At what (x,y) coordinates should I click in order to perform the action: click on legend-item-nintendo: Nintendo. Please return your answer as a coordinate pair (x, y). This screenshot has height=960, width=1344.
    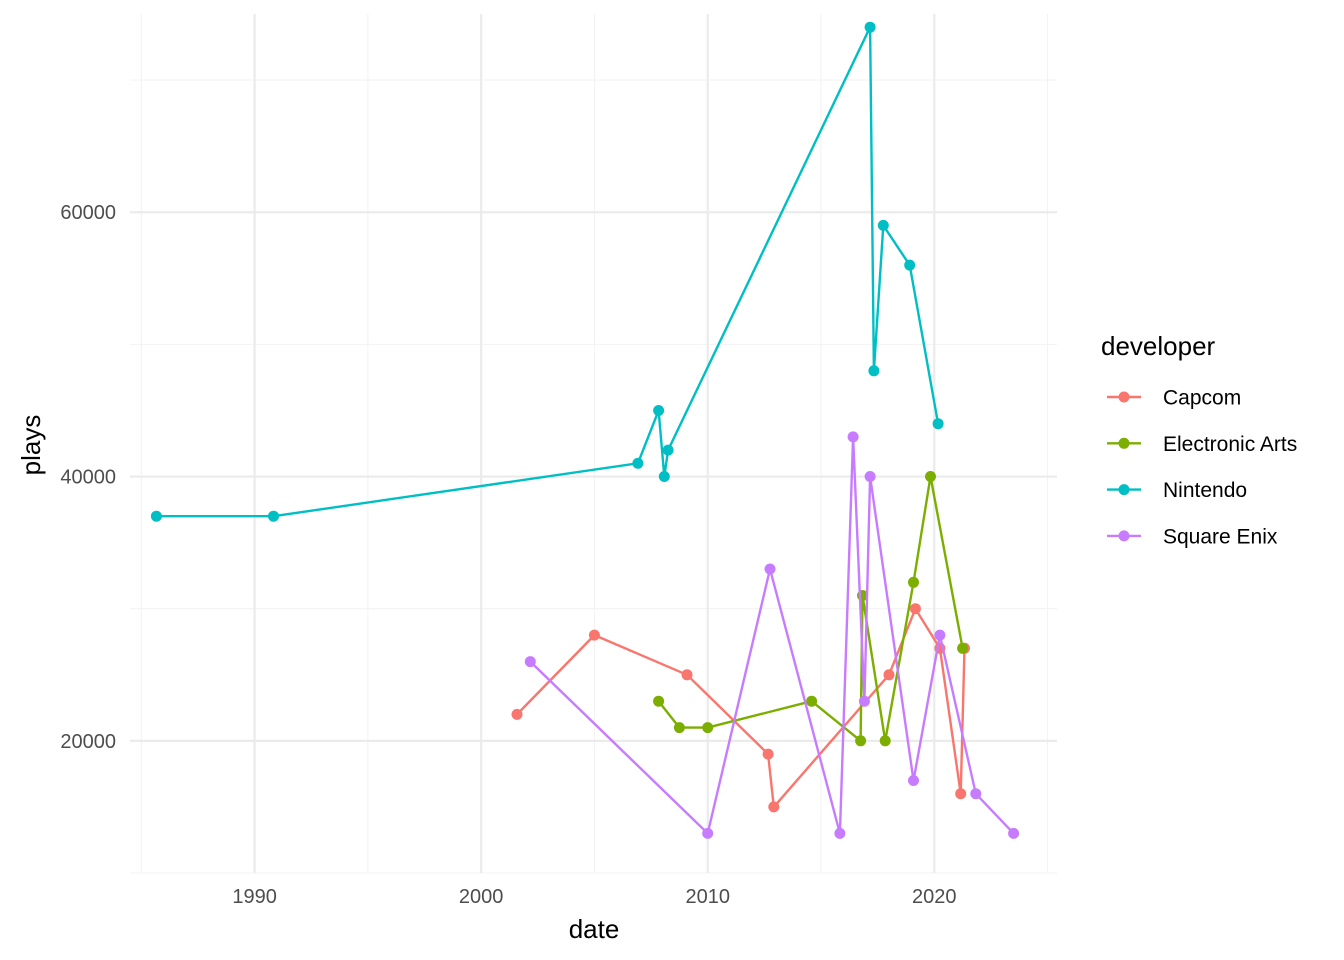
    Looking at the image, I should click on (1177, 490).